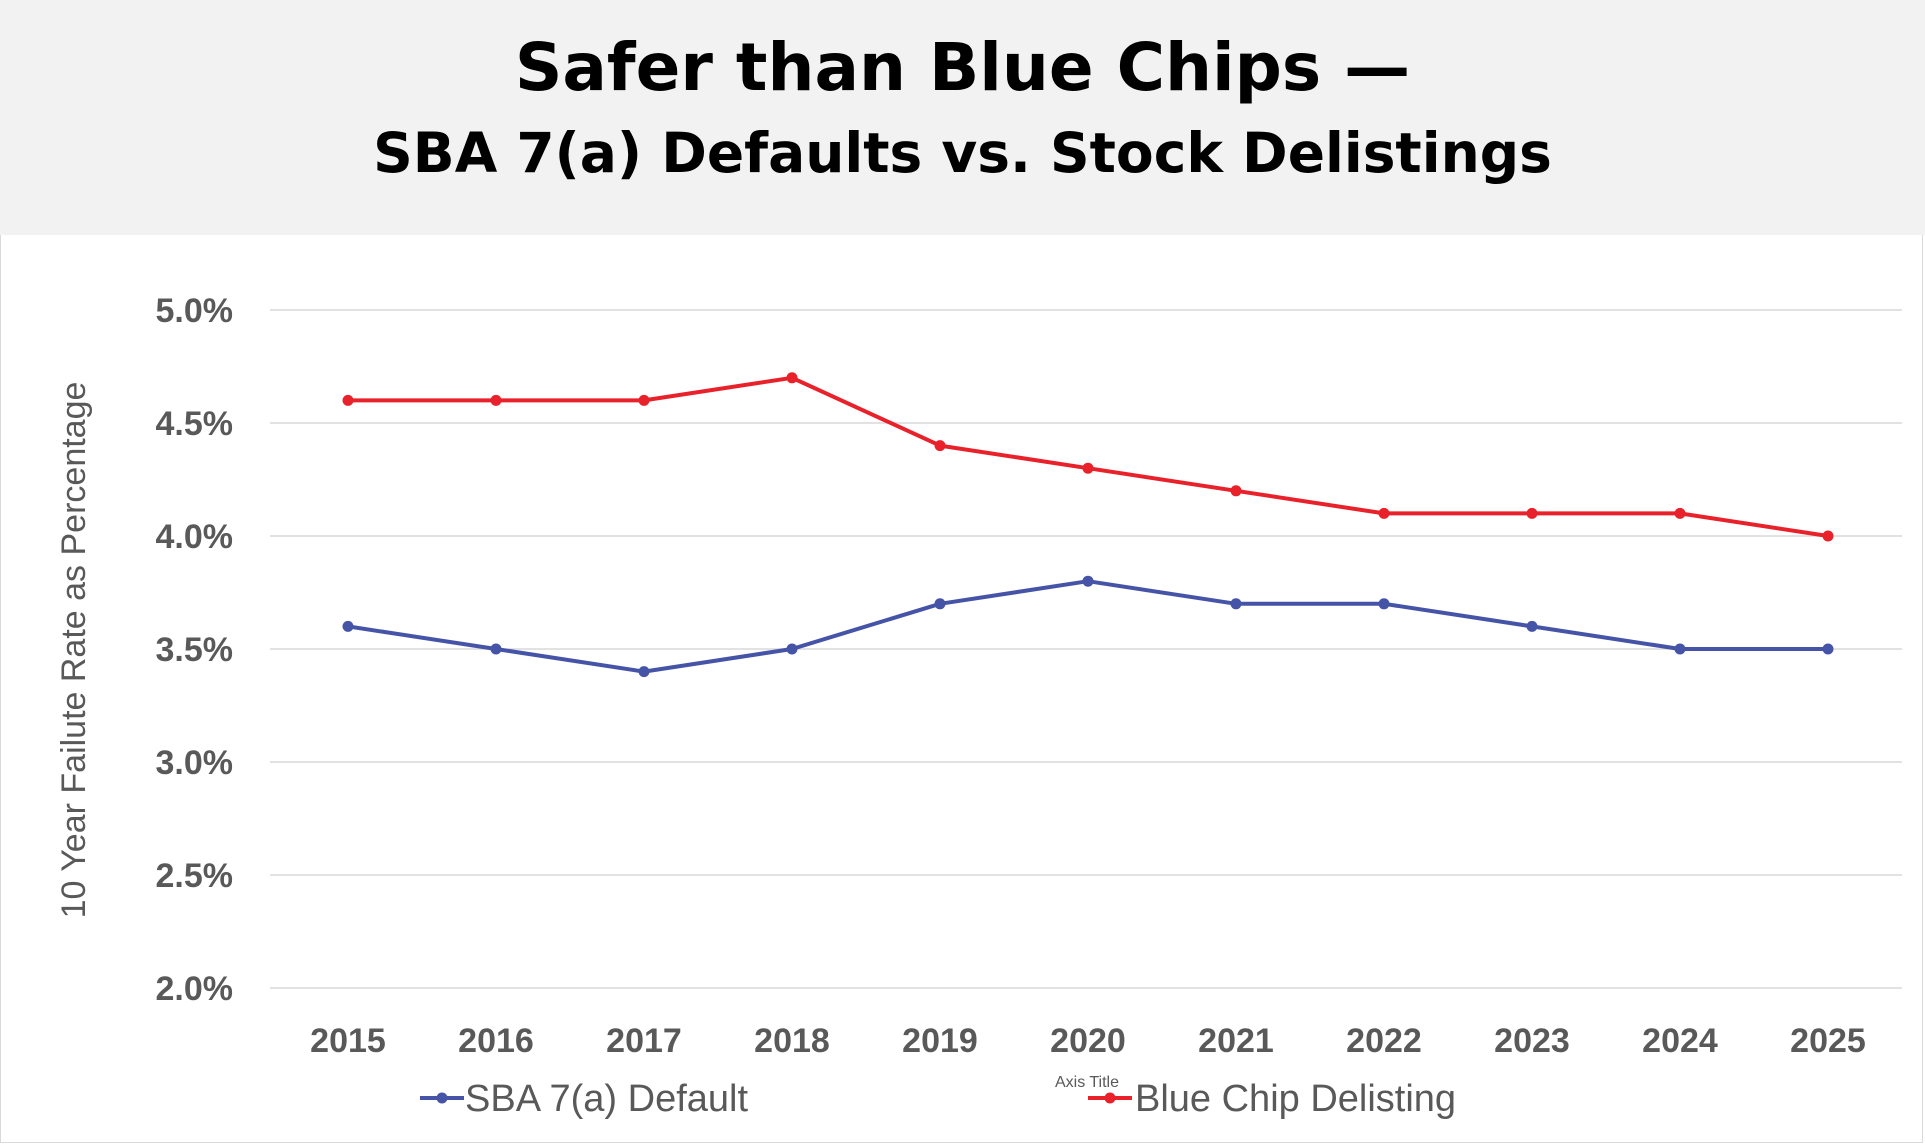 This screenshot has height=1145, width=1925. Describe the element at coordinates (195, 989) in the screenshot. I see `y-tick-label: 2.0%` at that location.